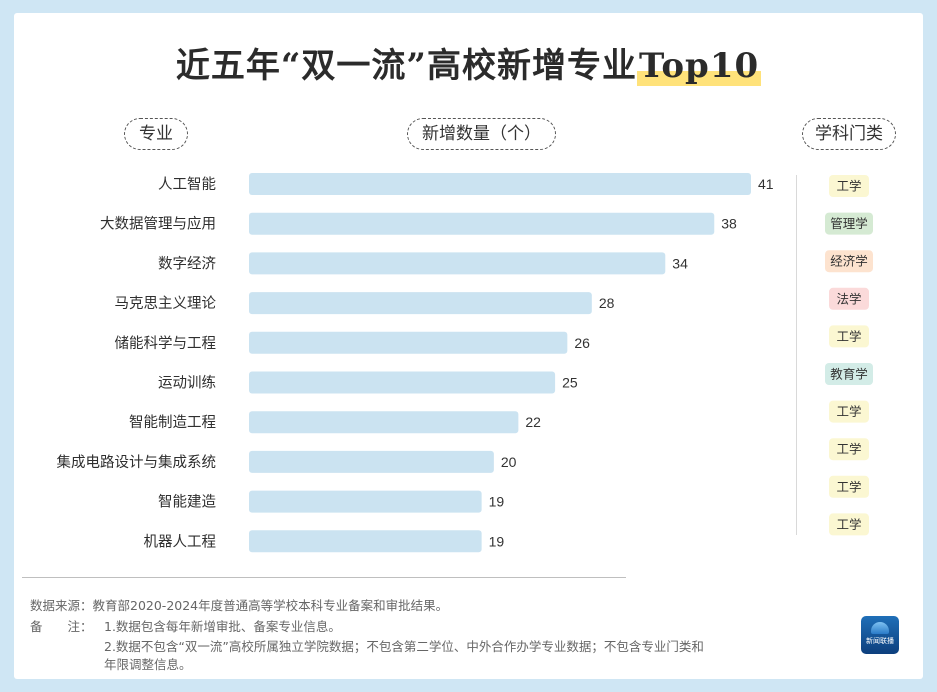  I want to click on news-logo: 新闻联播, so click(880, 635).